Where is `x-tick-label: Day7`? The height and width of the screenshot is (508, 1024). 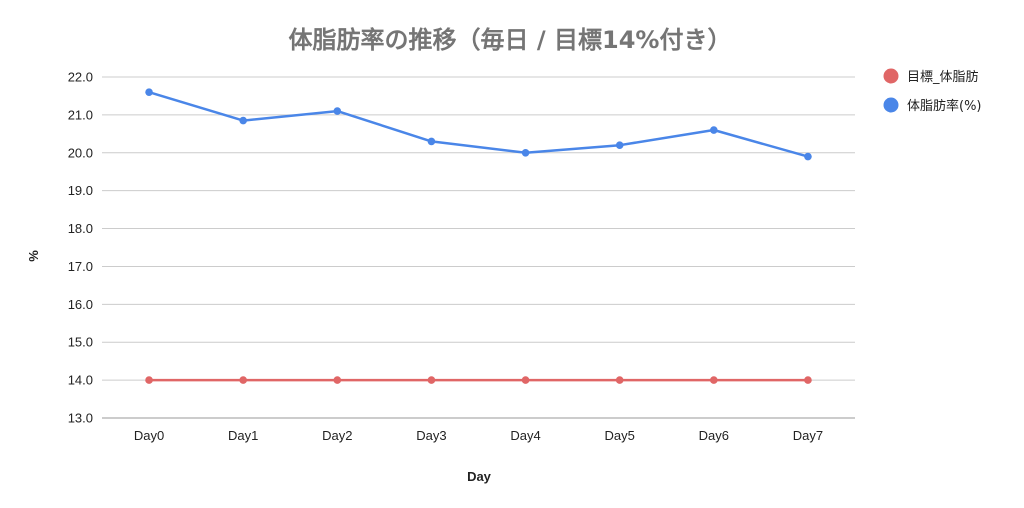
x-tick-label: Day7 is located at coordinates (808, 435).